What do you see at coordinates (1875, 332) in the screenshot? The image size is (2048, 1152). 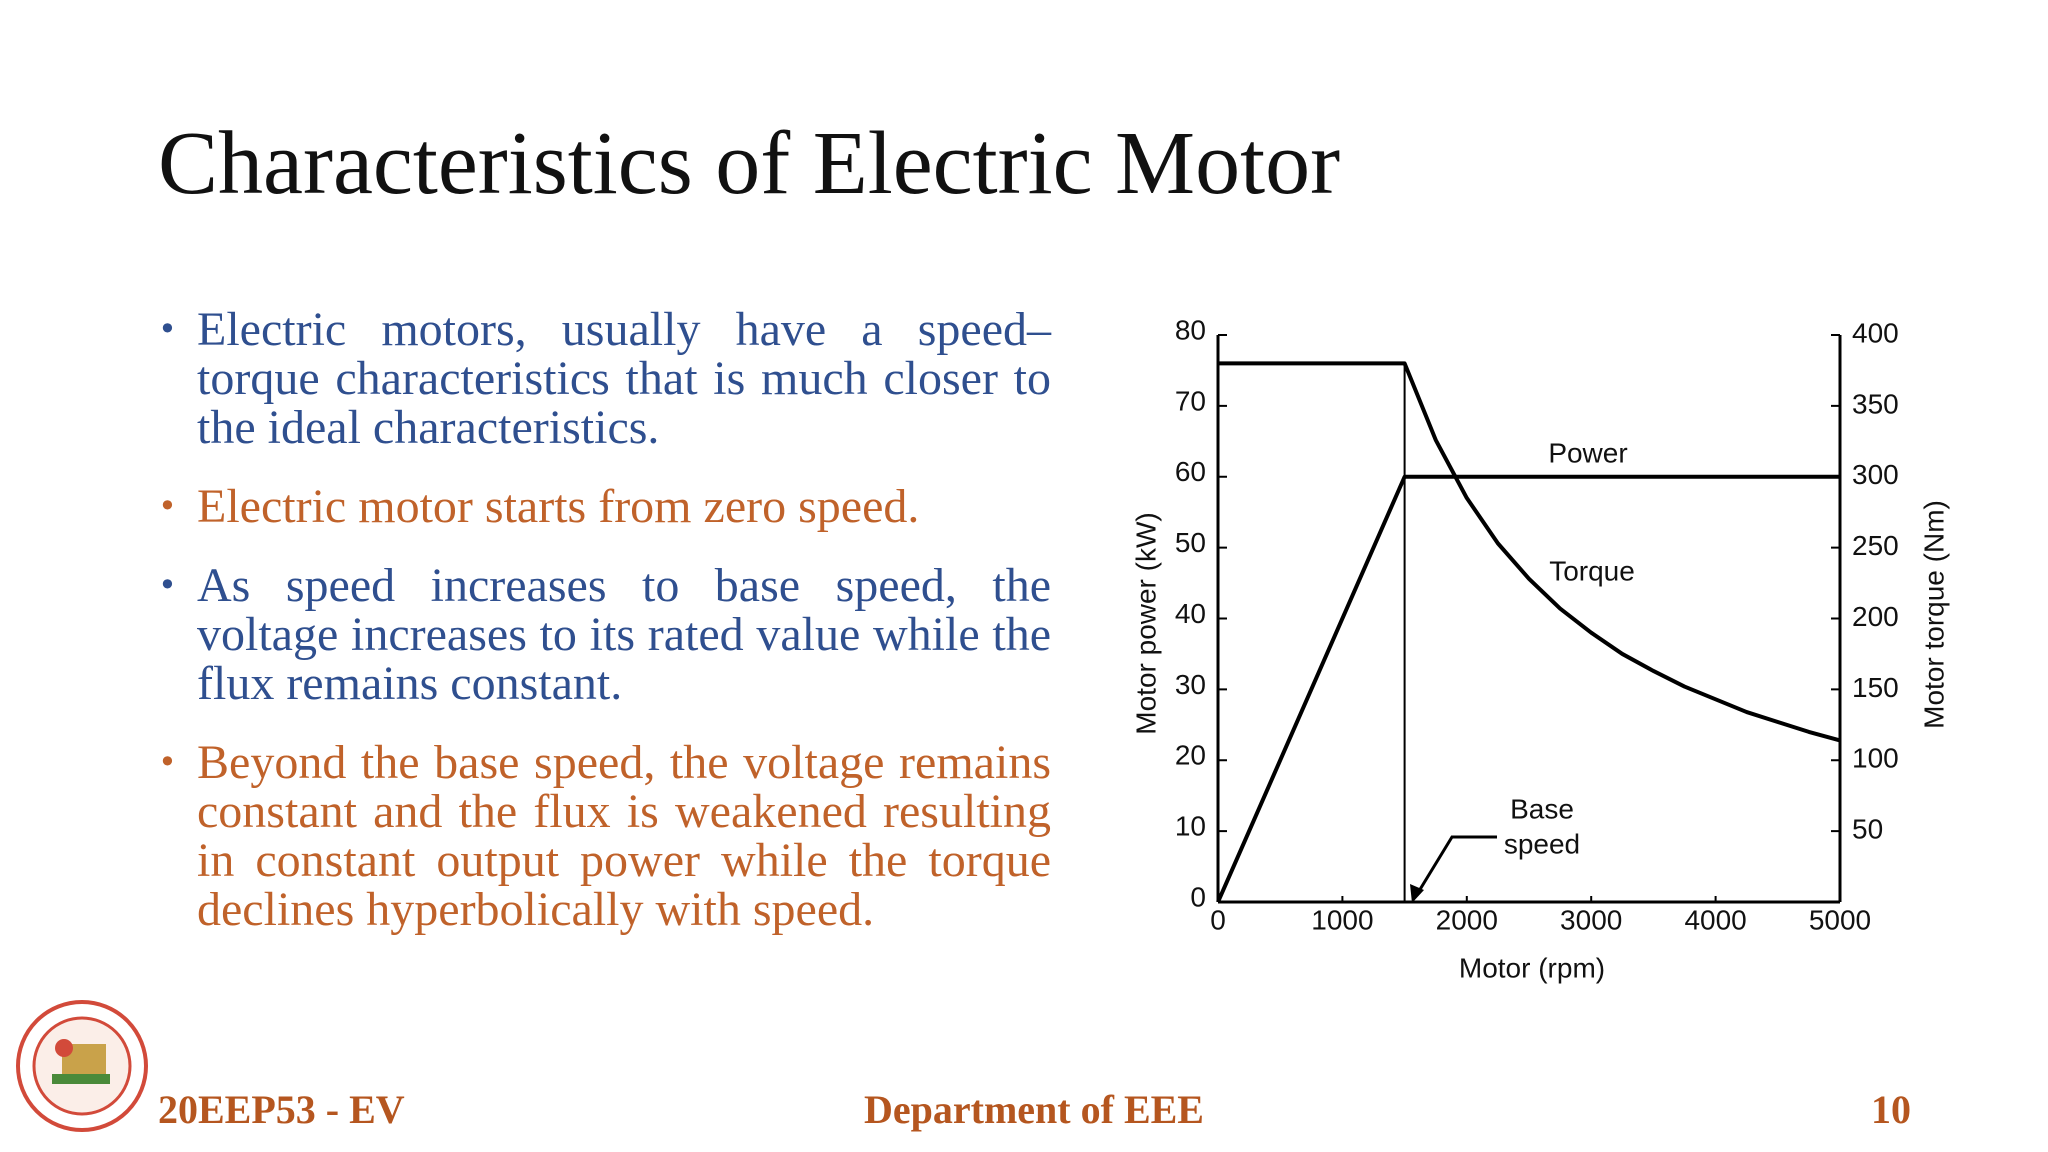 I see `y2-tick-label: 400` at bounding box center [1875, 332].